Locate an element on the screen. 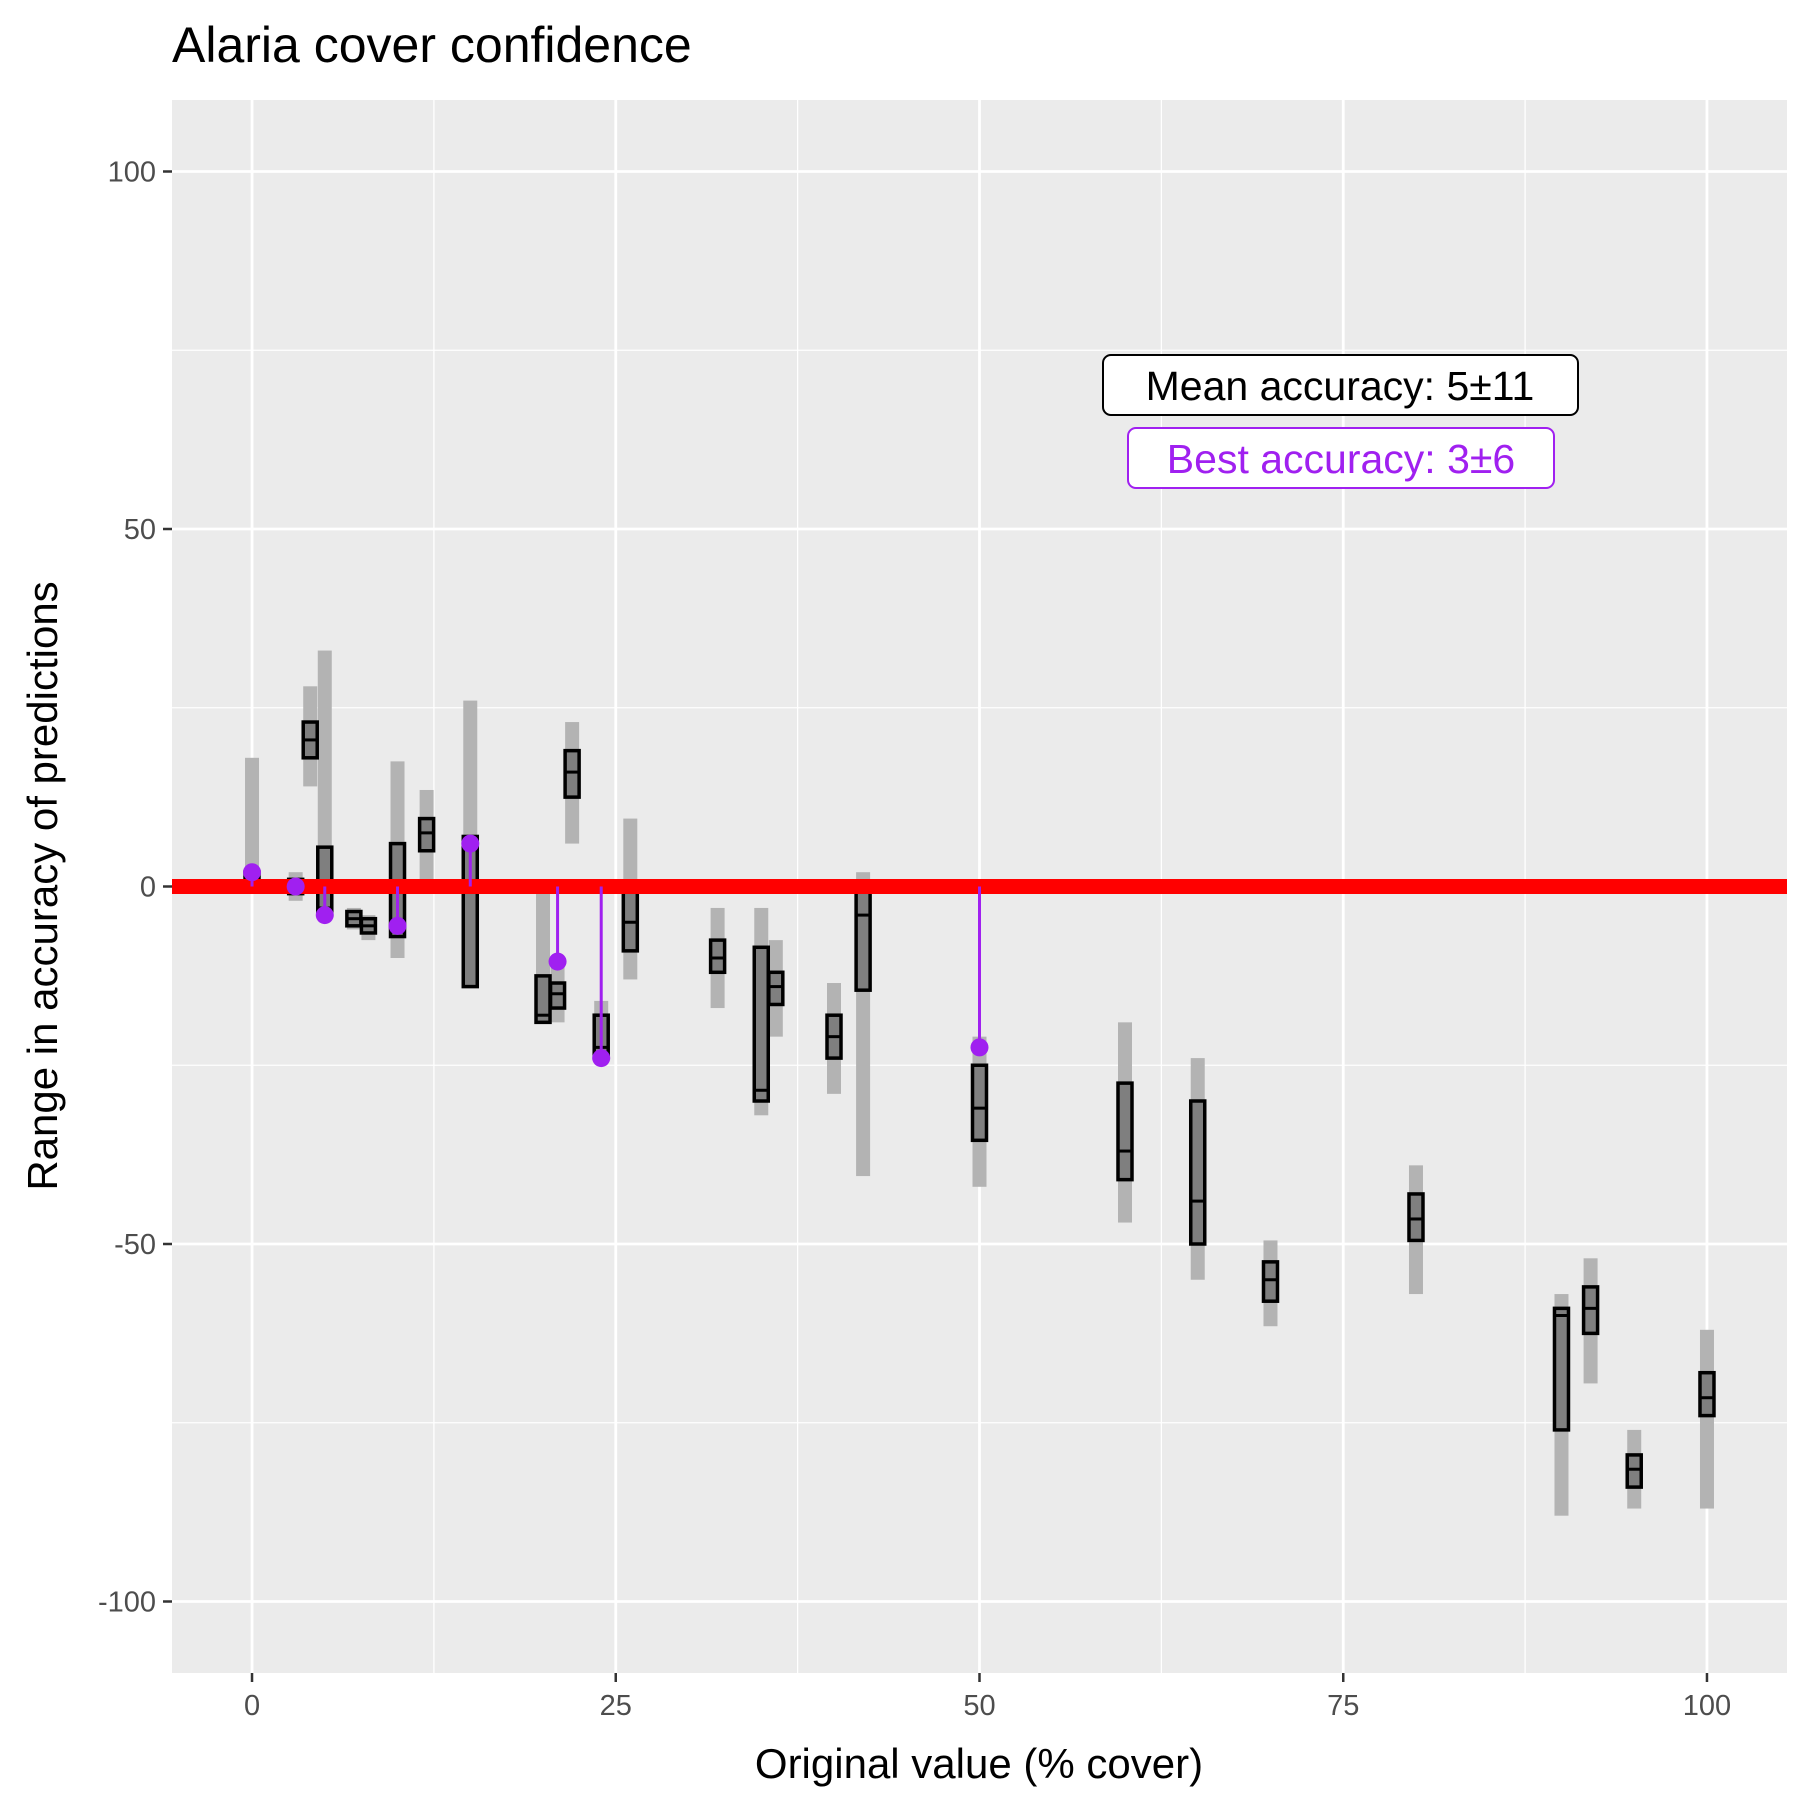 This screenshot has width=1800, height=1800. mean-accuracy-box is located at coordinates (1340, 385).